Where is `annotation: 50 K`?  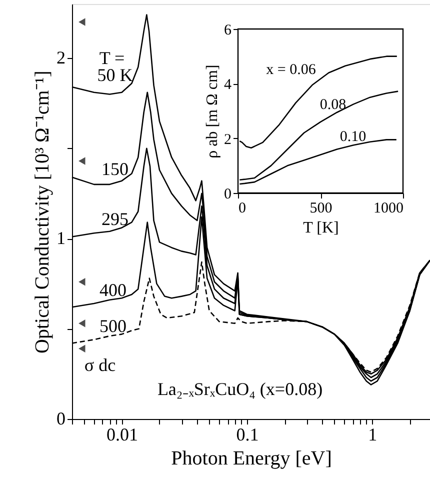 annotation: 50 K is located at coordinates (115, 75).